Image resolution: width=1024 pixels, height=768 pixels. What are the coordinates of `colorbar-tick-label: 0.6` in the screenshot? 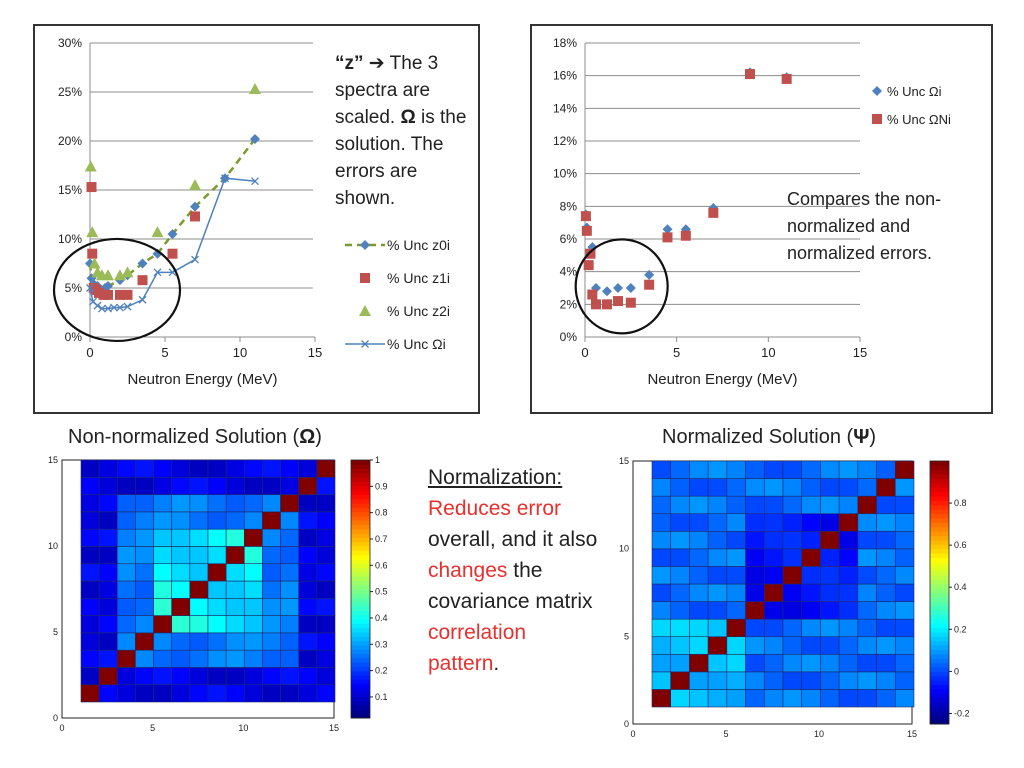 It's located at (381, 565).